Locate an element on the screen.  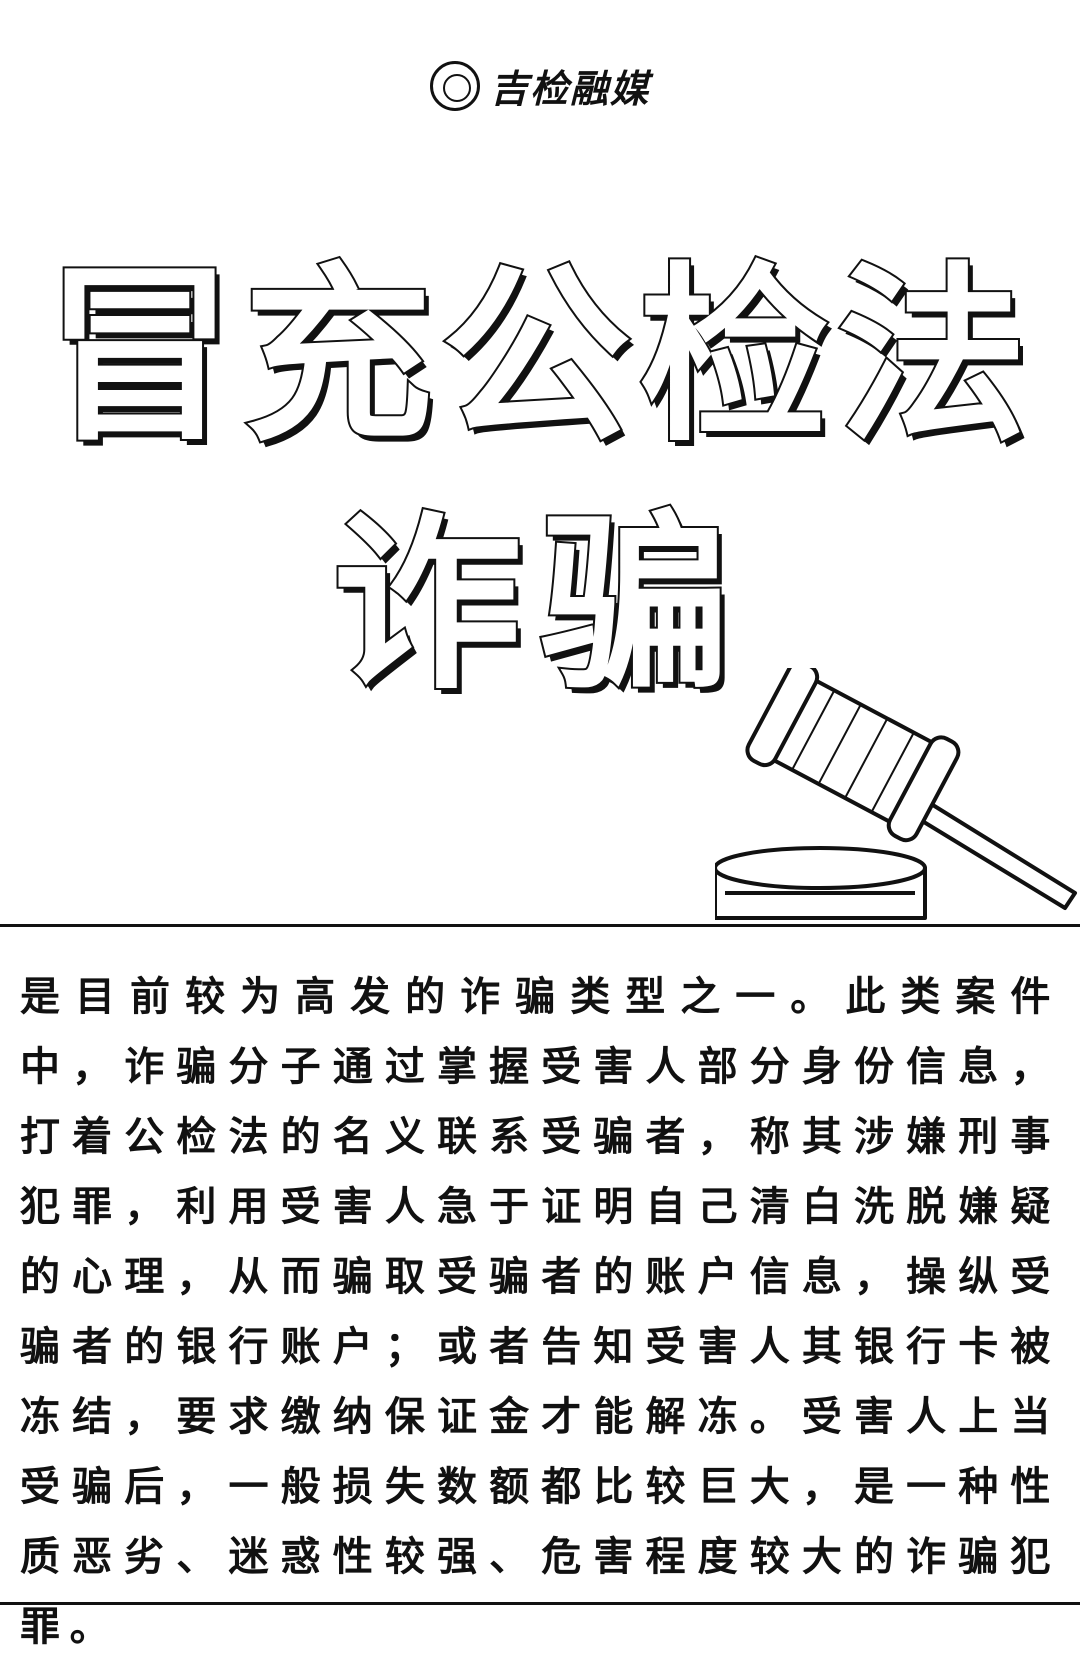
headline-line-1: 冒充公检法 is located at coordinates (539, 356).